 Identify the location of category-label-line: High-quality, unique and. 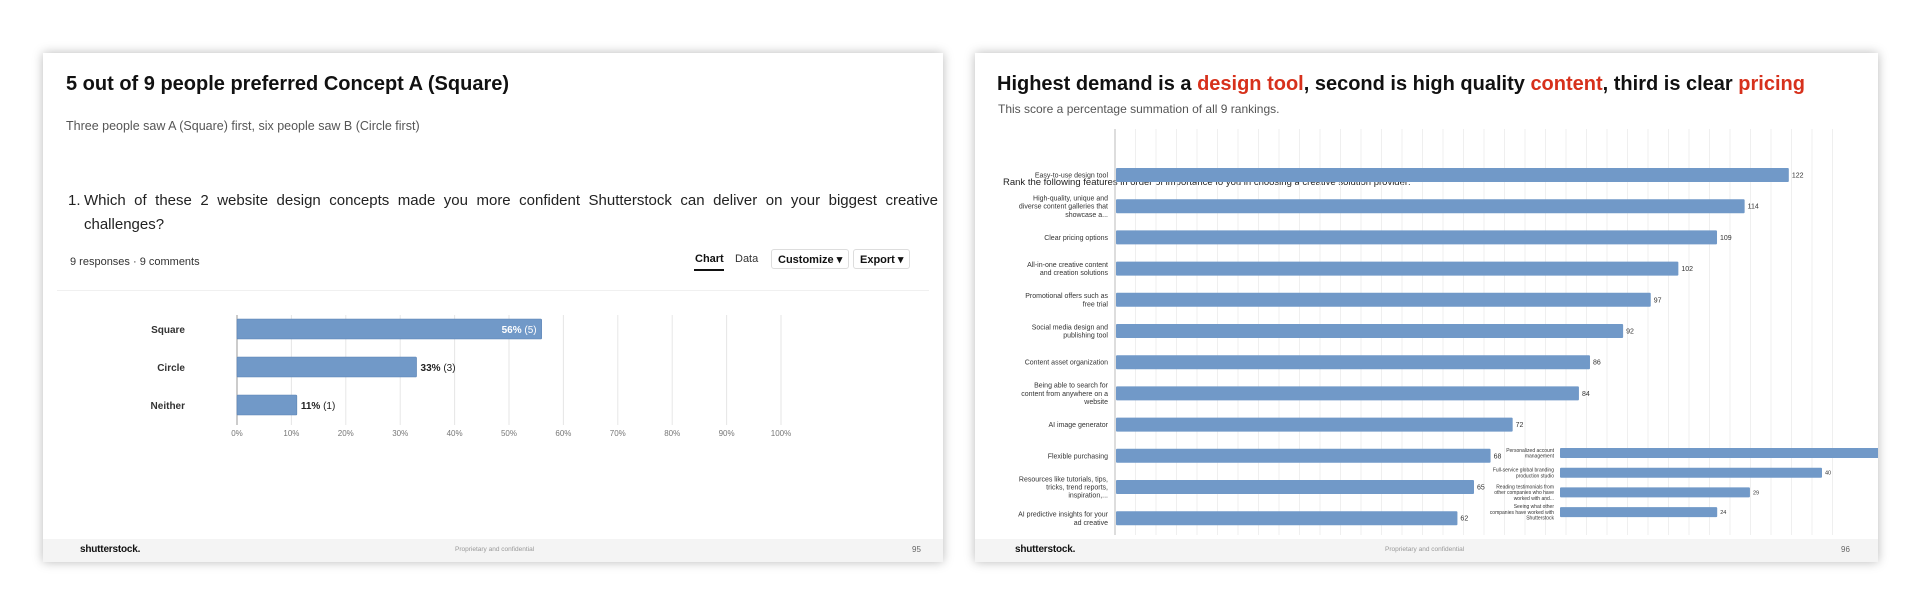
(1070, 199).